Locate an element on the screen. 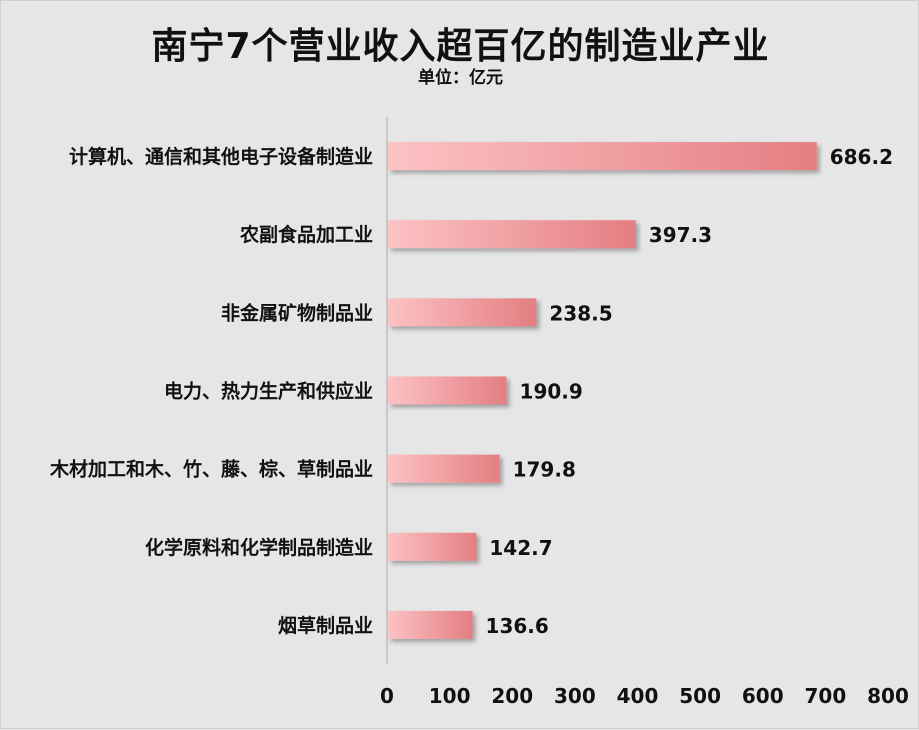 The height and width of the screenshot is (730, 919). value-label: 136.6 is located at coordinates (517, 626).